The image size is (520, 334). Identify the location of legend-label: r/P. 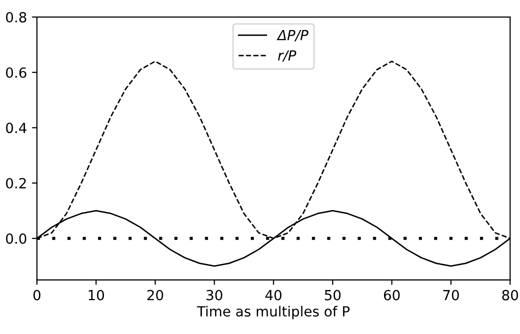
(287, 56).